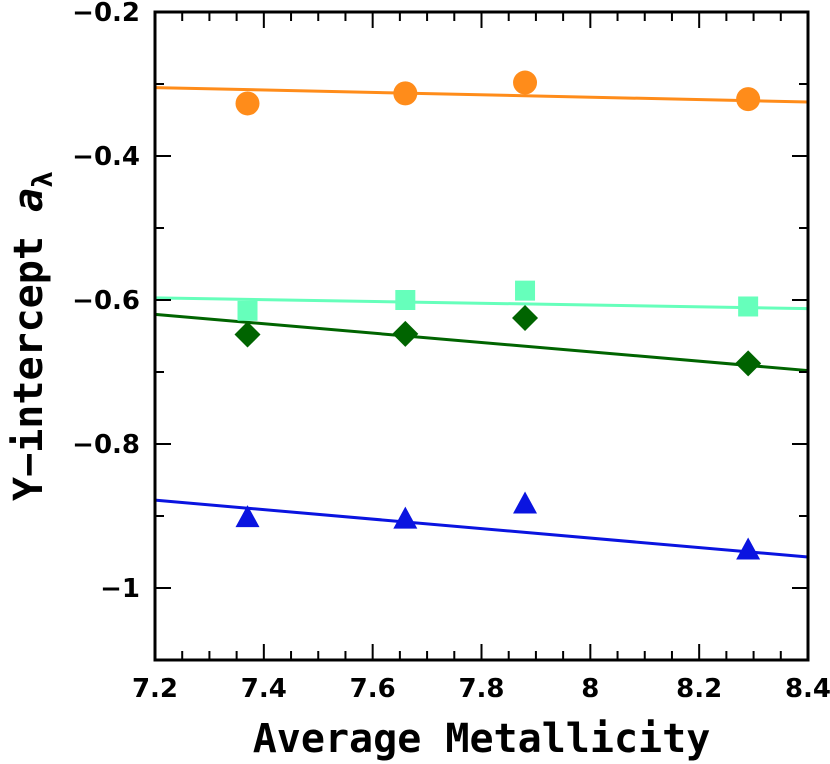 Image resolution: width=830 pixels, height=764 pixels. Describe the element at coordinates (106, 14) in the screenshot. I see `y-tick-label: −0.2` at that location.